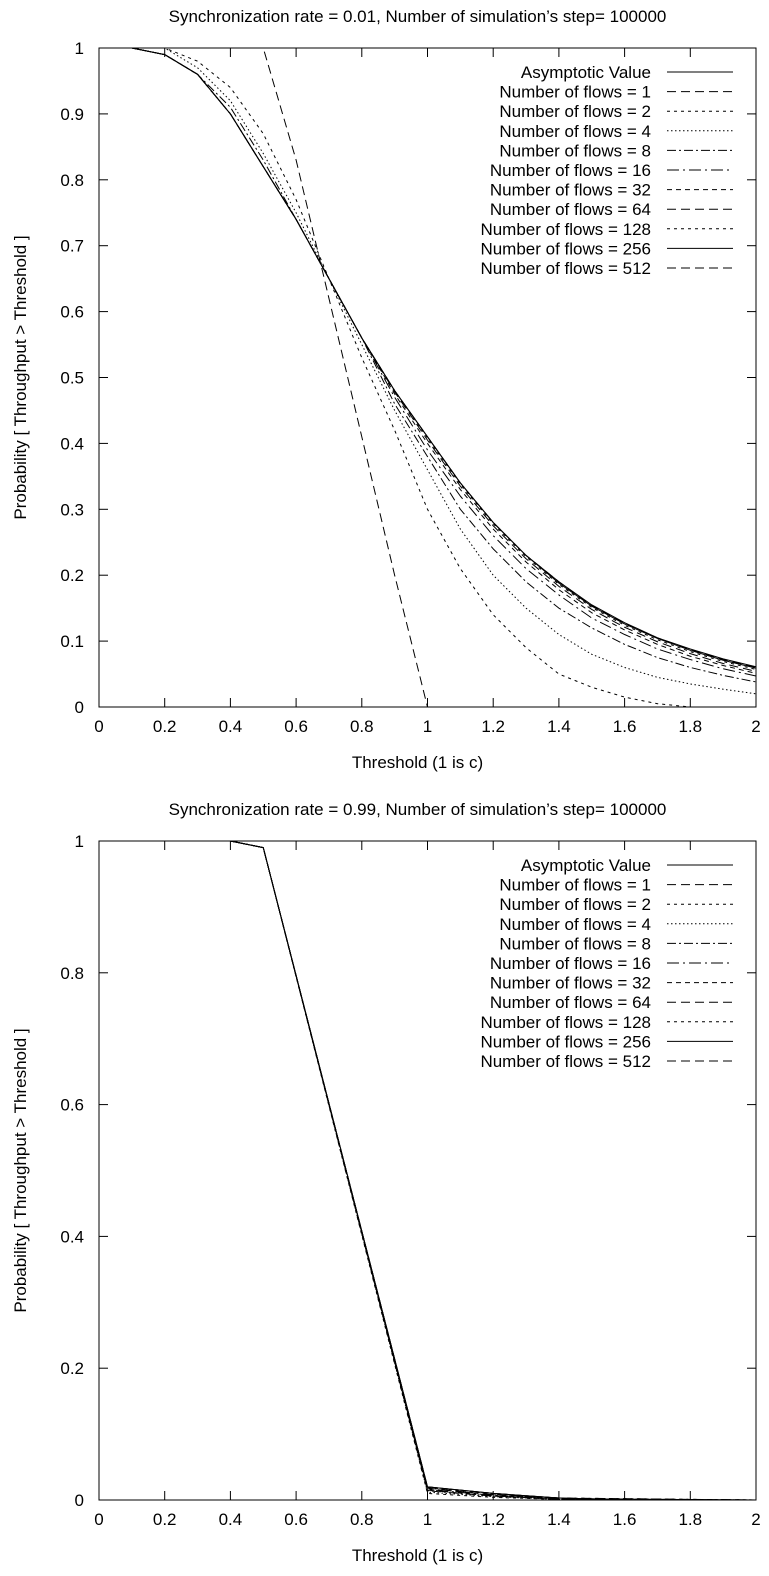  Describe the element at coordinates (72, 509) in the screenshot. I see `y-tick-label: 0.3` at that location.